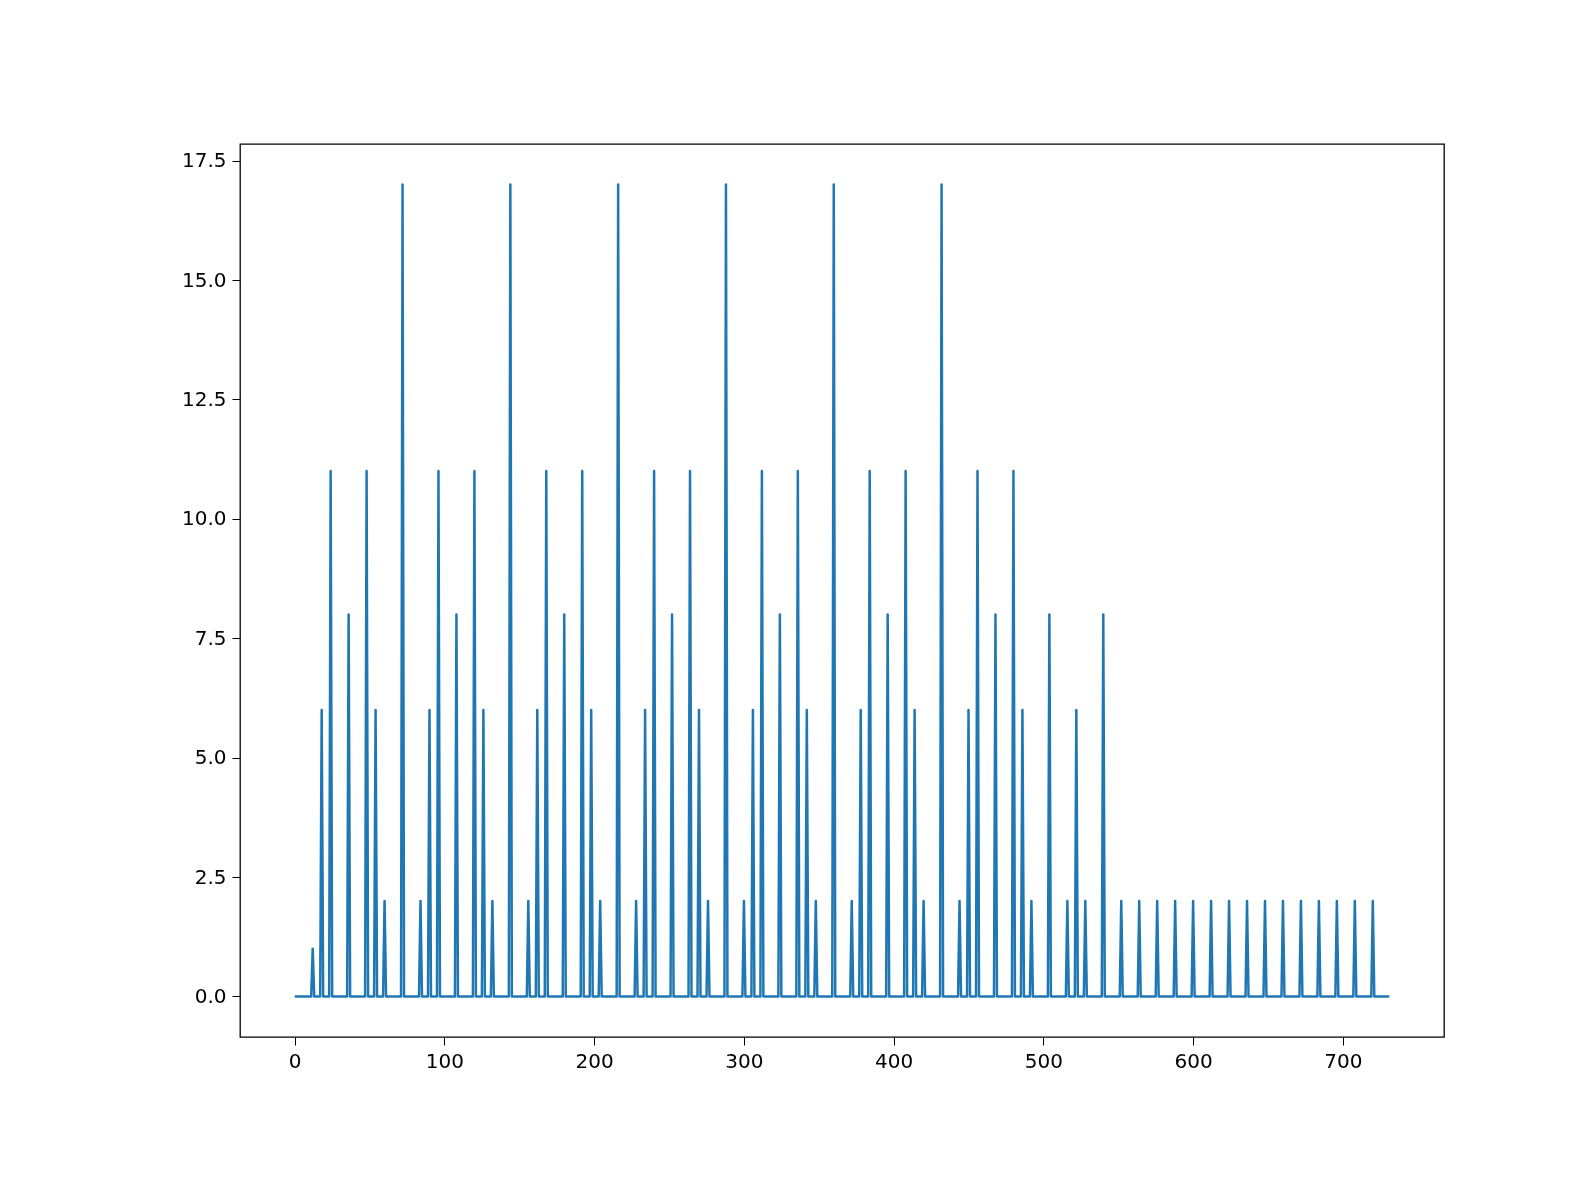  What do you see at coordinates (445, 1060) in the screenshot?
I see `x-tick-label: 100` at bounding box center [445, 1060].